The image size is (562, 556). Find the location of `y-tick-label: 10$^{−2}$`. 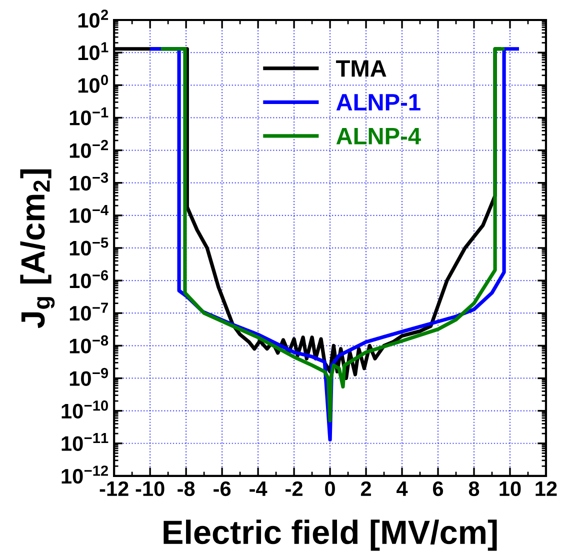

y-tick-label: 10$^{−2}$ is located at coordinates (89, 149).